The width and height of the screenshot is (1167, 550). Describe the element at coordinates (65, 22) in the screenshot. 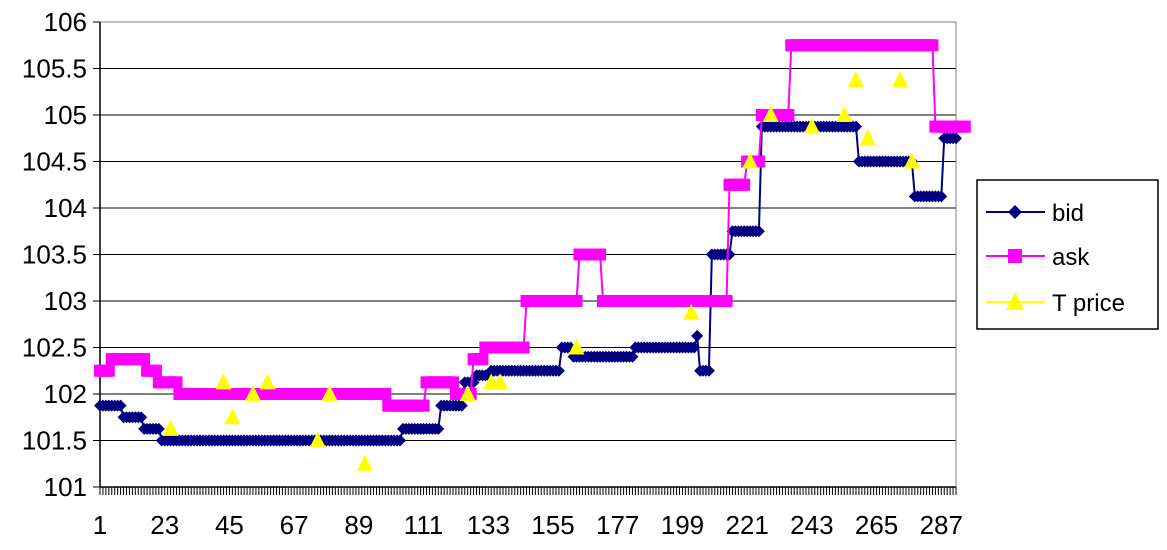

I see `y-tick-label: 106` at that location.